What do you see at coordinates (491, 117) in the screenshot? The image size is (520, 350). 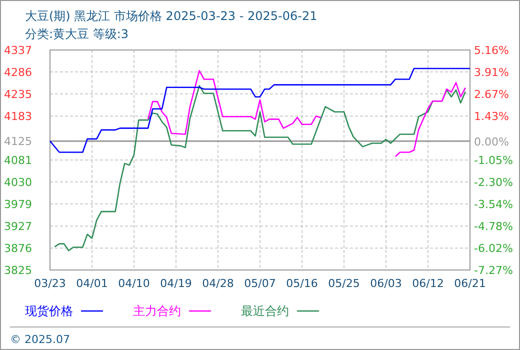 I see `y2-tick-label: 1.43%` at bounding box center [491, 117].